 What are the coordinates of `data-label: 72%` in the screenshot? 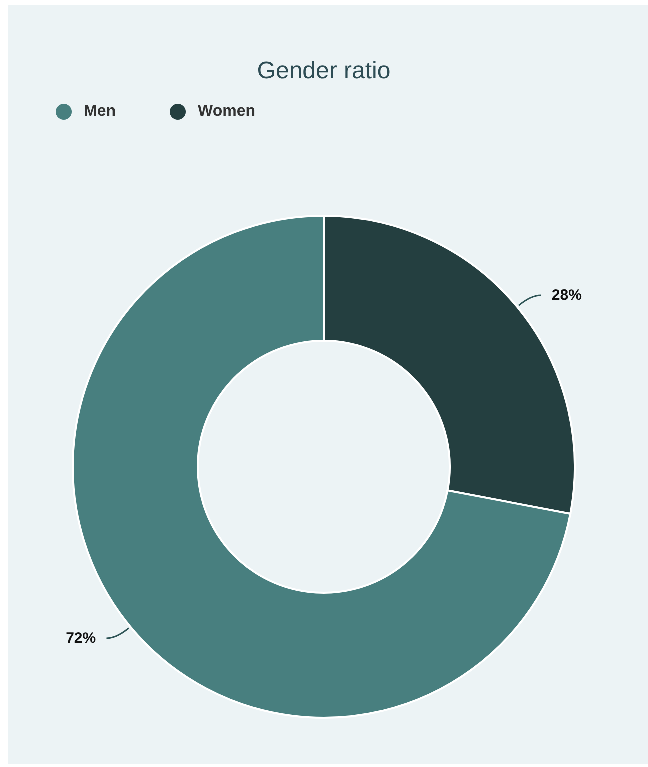 It's located at (81, 638).